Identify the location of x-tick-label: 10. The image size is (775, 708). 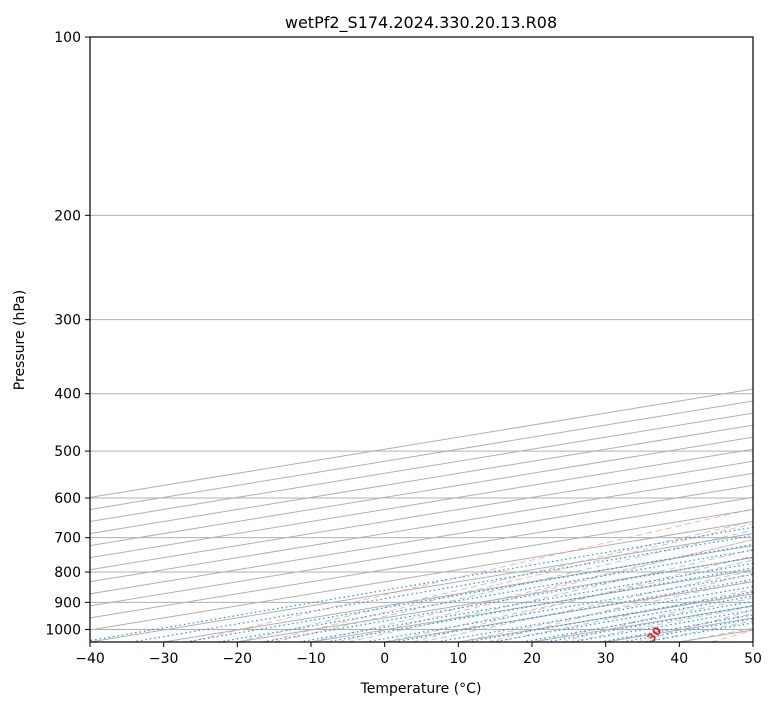
(458, 659).